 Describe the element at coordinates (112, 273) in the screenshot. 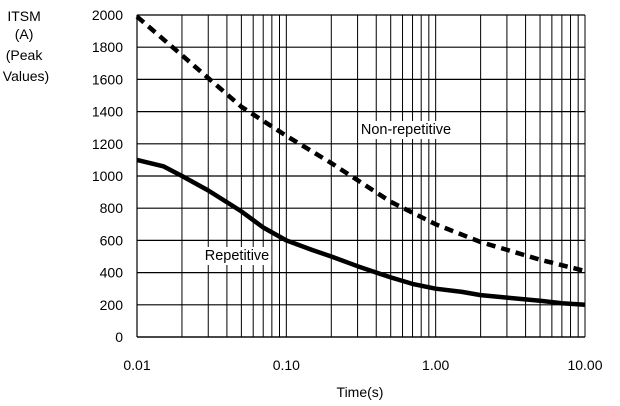

I see `y-tick-label: 400` at that location.